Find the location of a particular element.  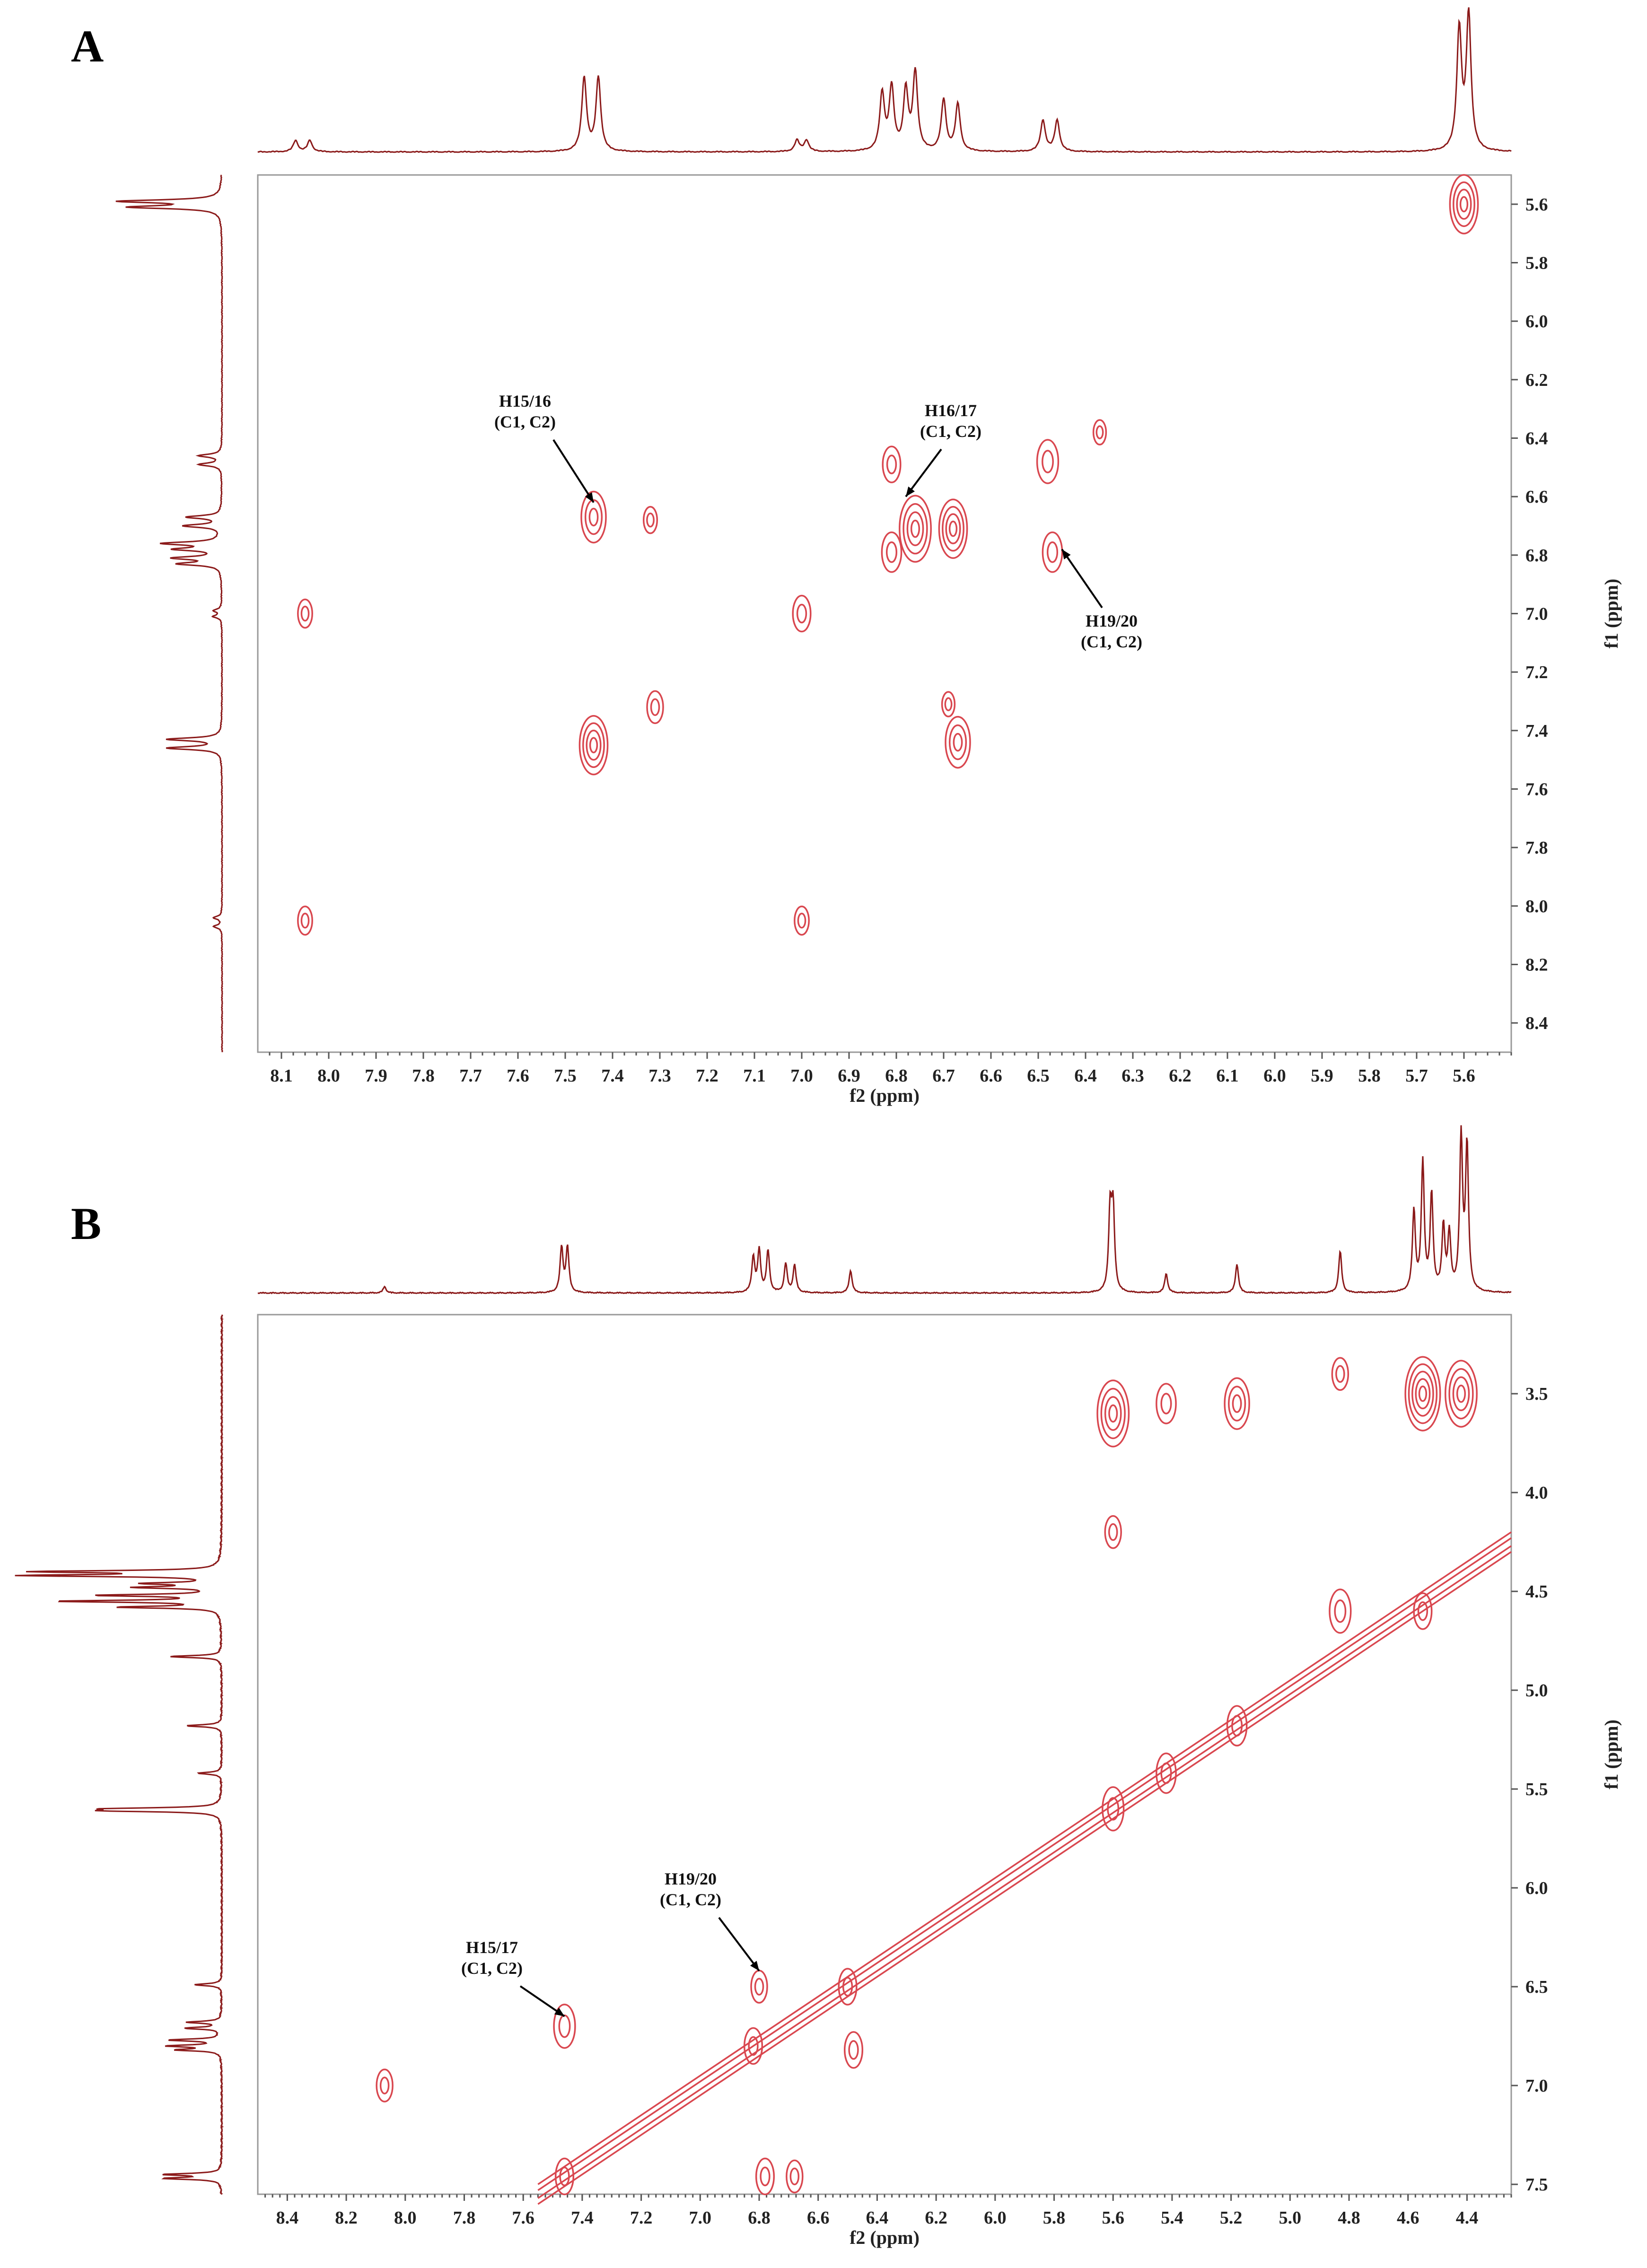

panel-a-x-tick-label: 7.6 is located at coordinates (518, 1076).